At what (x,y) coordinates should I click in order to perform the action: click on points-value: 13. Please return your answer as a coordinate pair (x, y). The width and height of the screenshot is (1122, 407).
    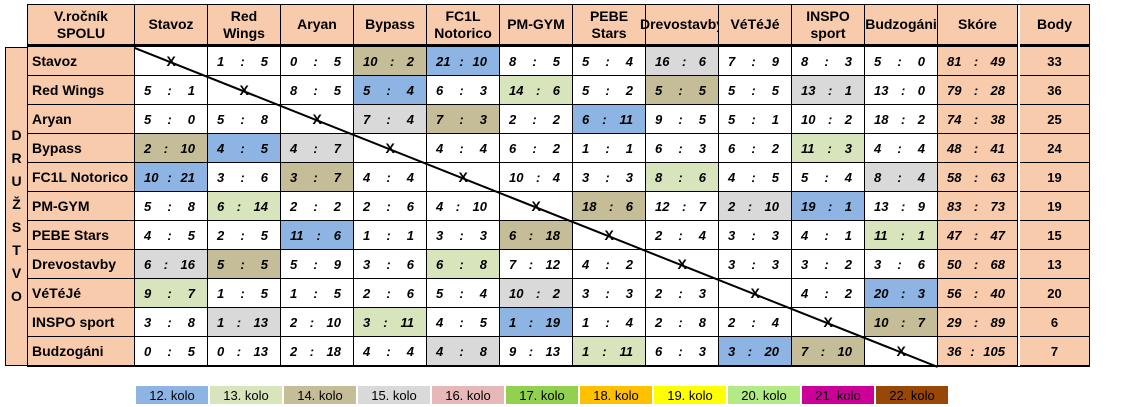
    Looking at the image, I should click on (1055, 264).